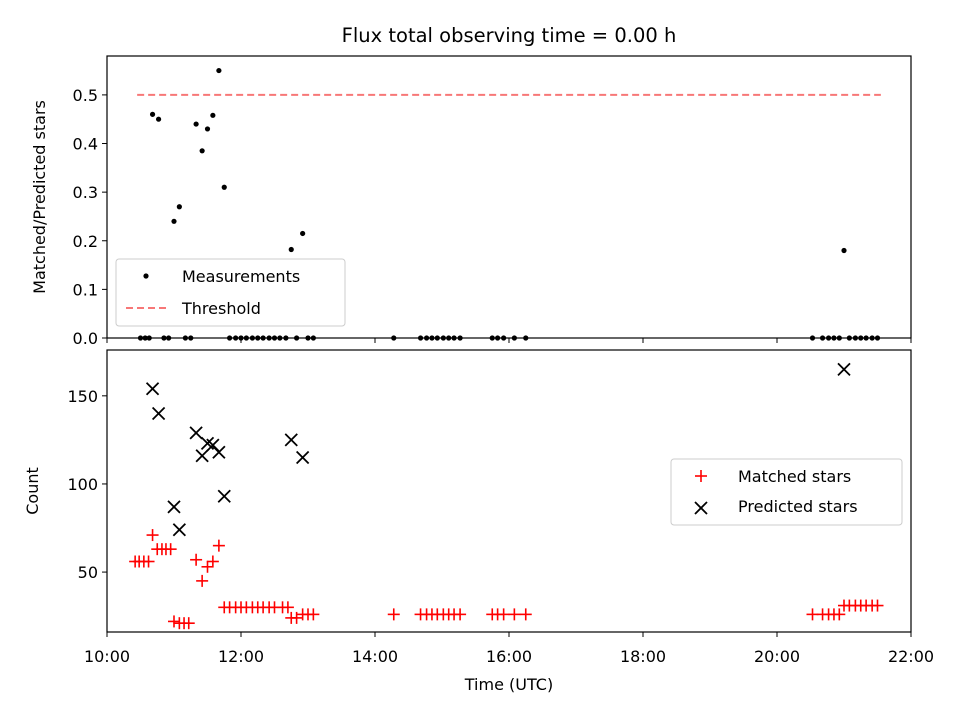 The image size is (960, 720). I want to click on top-y-axis-label: Matched/Predicted stars, so click(39, 197).